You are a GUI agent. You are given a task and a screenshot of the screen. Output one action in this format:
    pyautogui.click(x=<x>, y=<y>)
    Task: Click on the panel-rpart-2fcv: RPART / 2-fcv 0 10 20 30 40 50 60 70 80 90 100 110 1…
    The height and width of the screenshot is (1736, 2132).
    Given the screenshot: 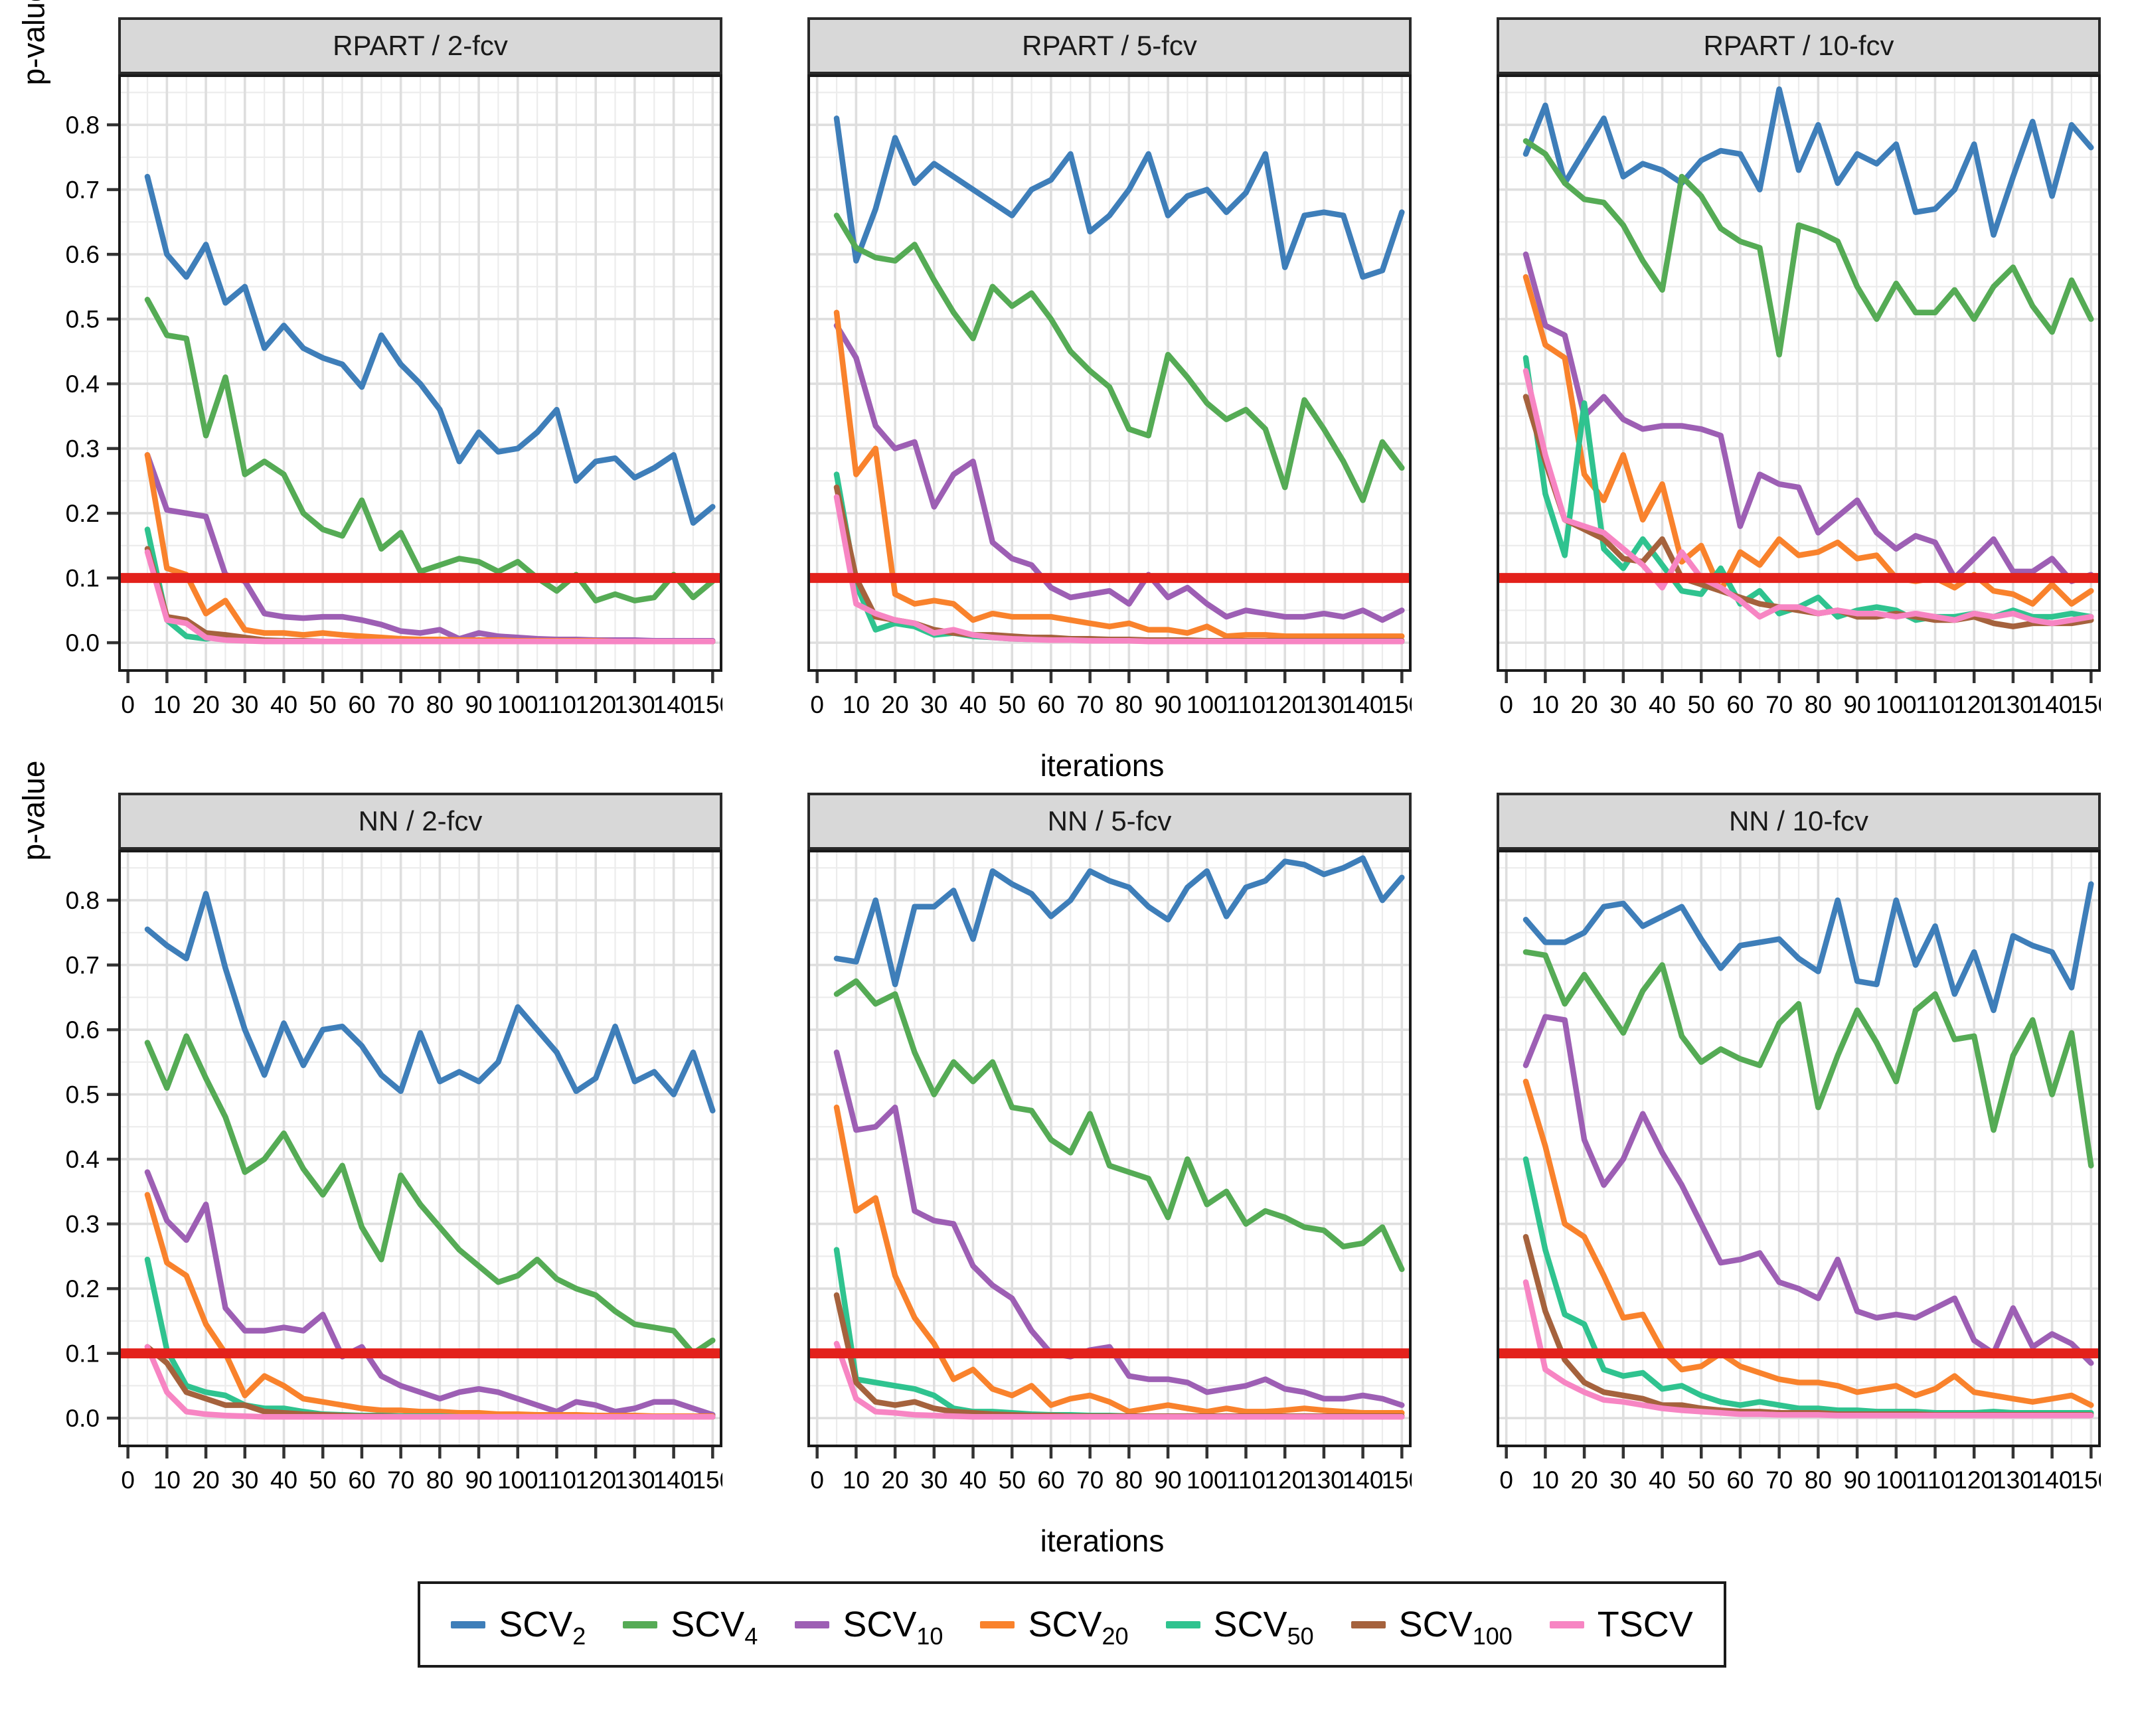 What is the action you would take?
    pyautogui.click(x=388, y=381)
    